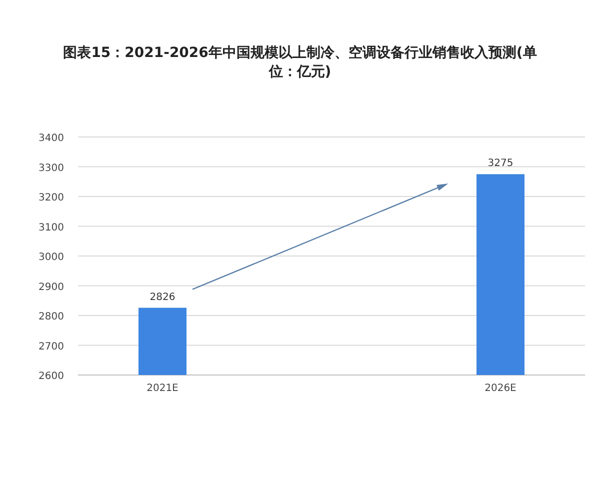 Image resolution: width=600 pixels, height=480 pixels. I want to click on data-label: 2826, so click(163, 297).